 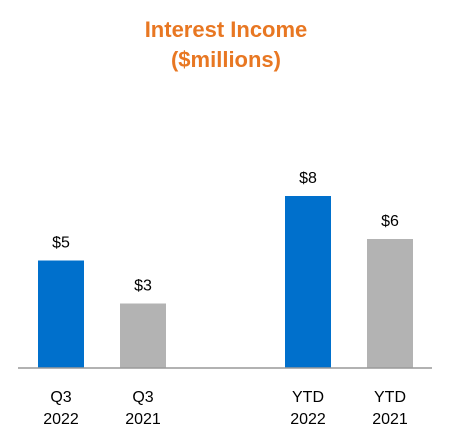 I want to click on category-label-line1-2: YTD, so click(x=308, y=397).